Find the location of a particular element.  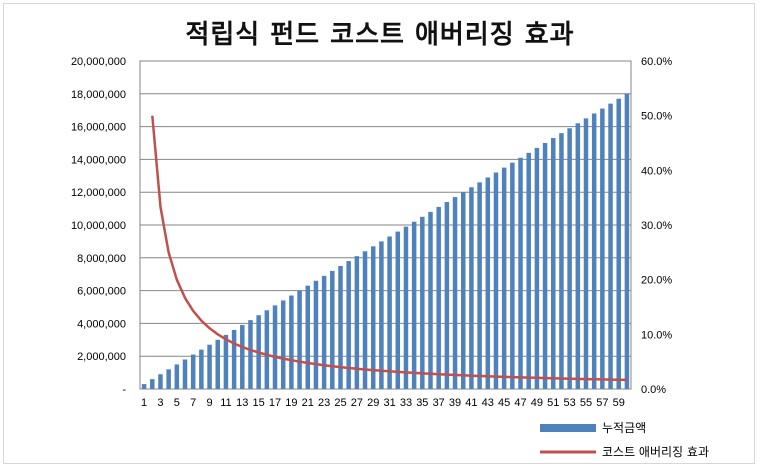

y-right-tick-label: 20.0% is located at coordinates (656, 281).